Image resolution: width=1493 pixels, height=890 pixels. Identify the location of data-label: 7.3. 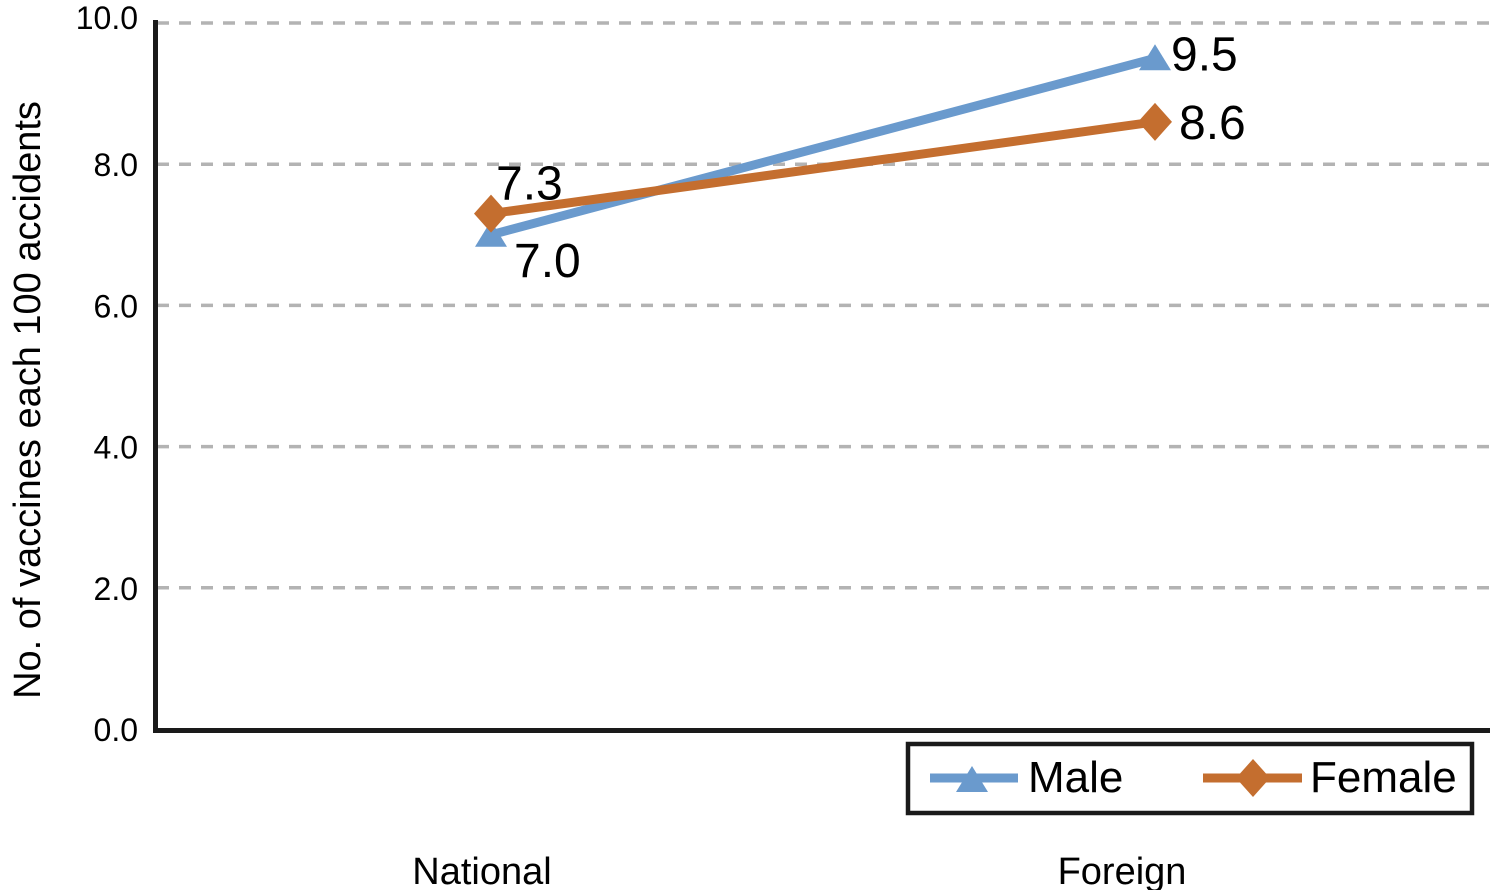
(529, 184).